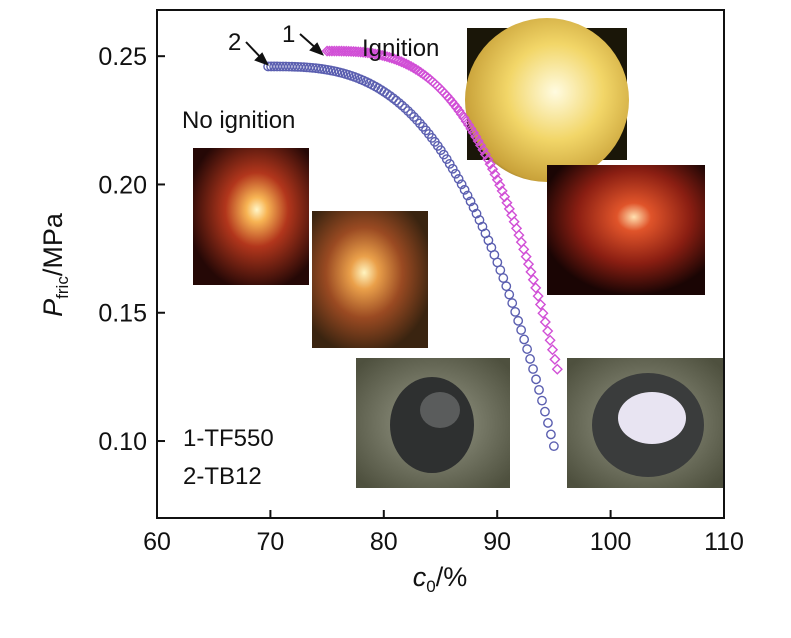 The image size is (791, 638). I want to click on series-2-marker-label: 2, so click(234, 42).